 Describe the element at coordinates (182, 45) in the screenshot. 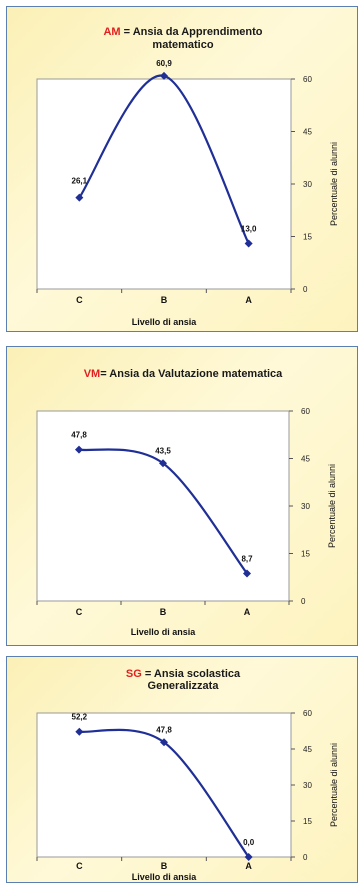

I see `chart-title-line2: matematico` at that location.